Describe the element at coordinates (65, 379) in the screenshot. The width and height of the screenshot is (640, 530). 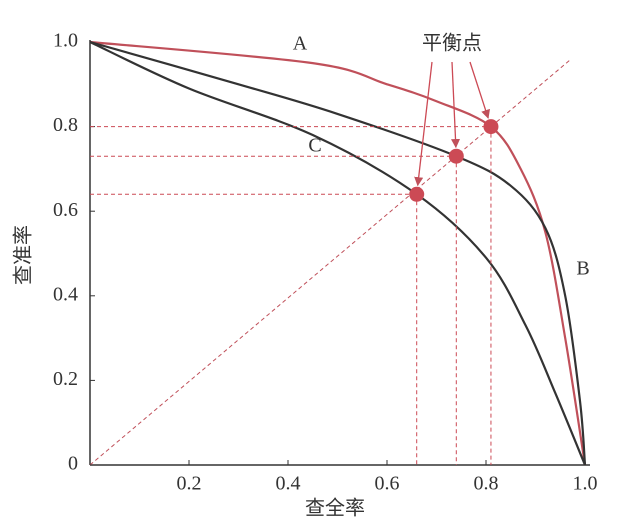
I see `y-tick-label: 0.2` at that location.